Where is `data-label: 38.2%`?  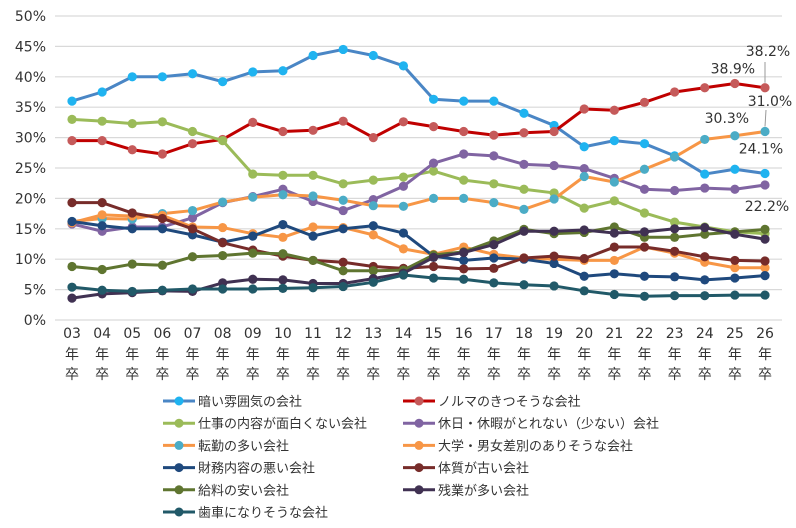
data-label: 38.2% is located at coordinates (768, 52).